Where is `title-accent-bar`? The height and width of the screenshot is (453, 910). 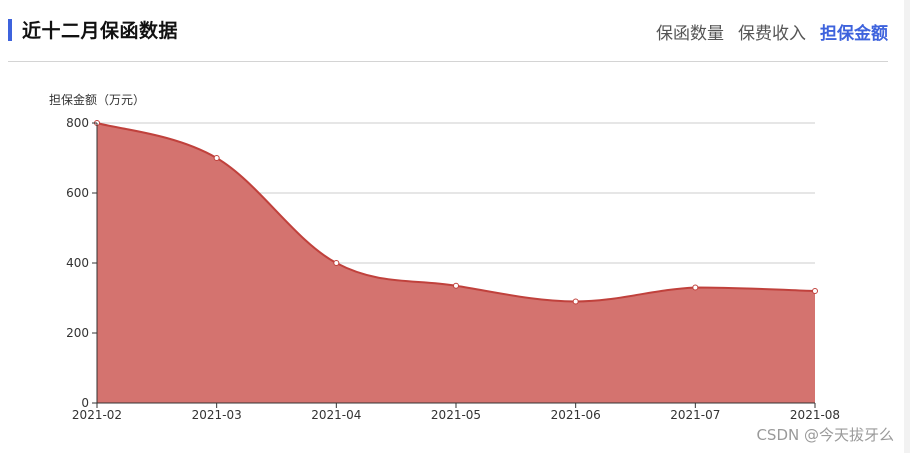 title-accent-bar is located at coordinates (10, 30).